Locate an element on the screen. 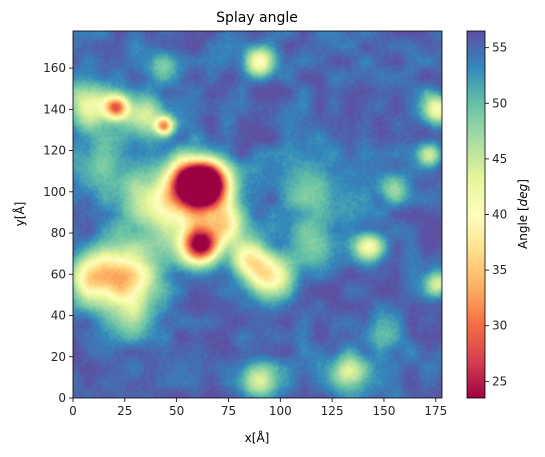 This screenshot has width=545, height=457. x-tick-label: 150 is located at coordinates (384, 411).